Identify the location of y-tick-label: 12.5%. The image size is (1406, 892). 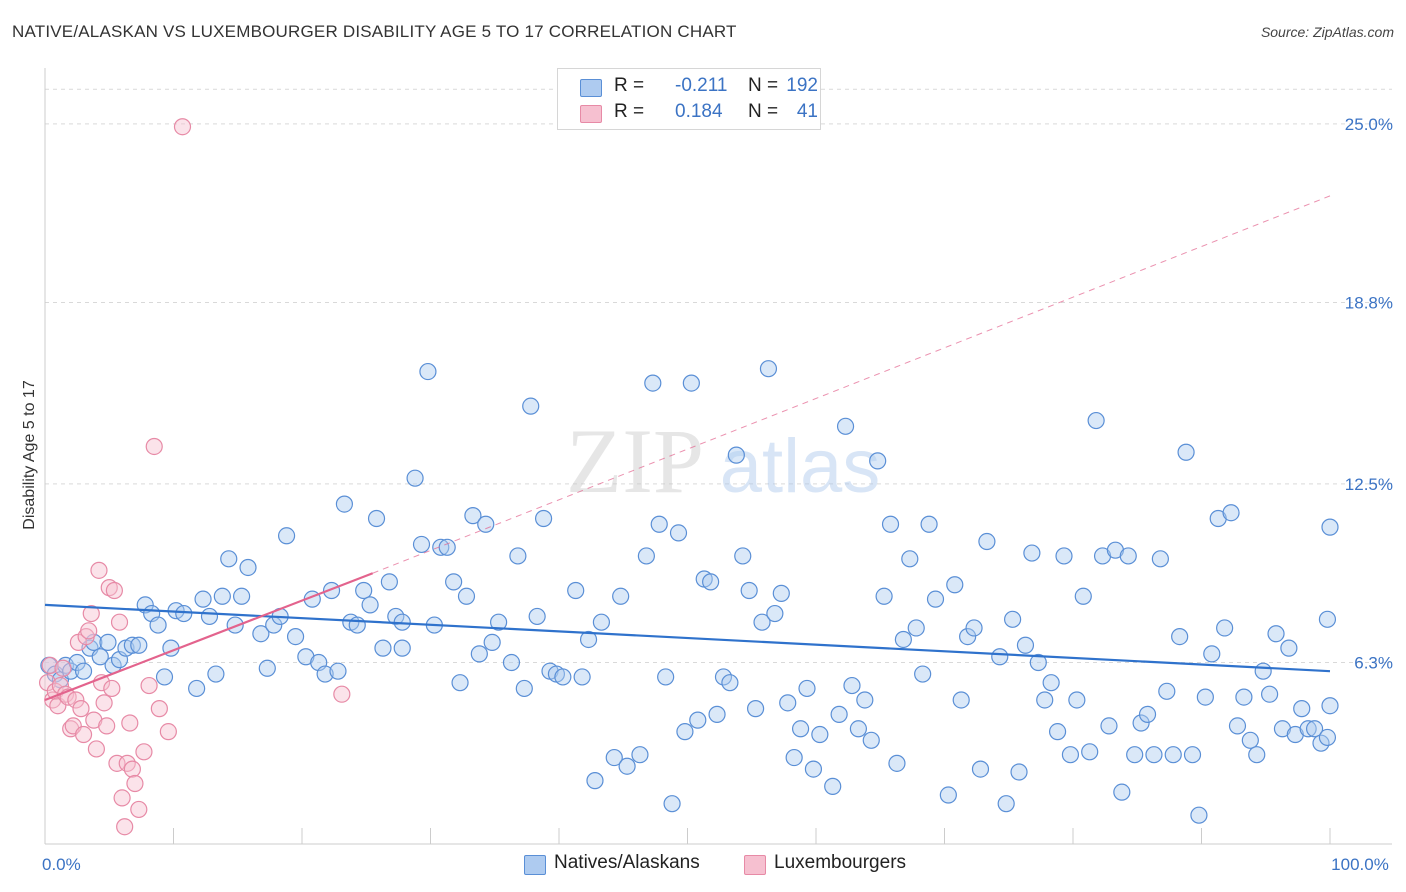
(1369, 484).